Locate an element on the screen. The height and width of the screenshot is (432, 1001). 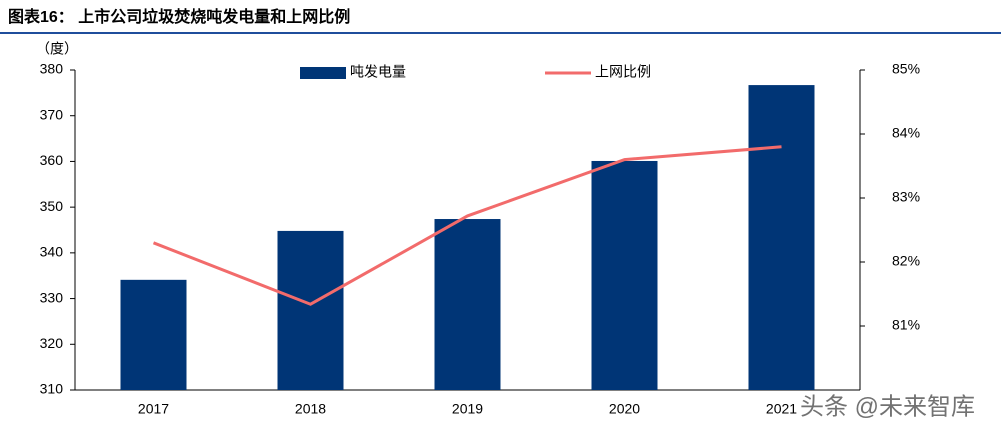
x-tick-label: 2019 is located at coordinates (467, 409).